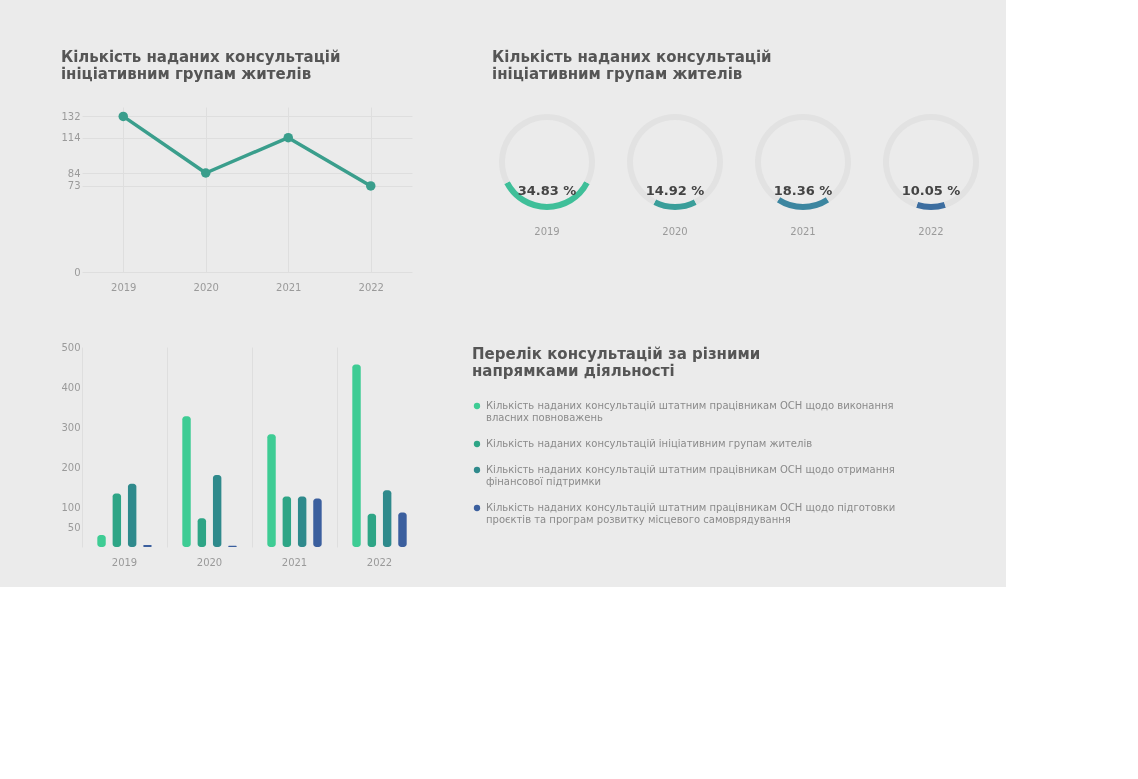 The height and width of the screenshot is (779, 1138). I want to click on y-tick-label: 132, so click(71, 116).